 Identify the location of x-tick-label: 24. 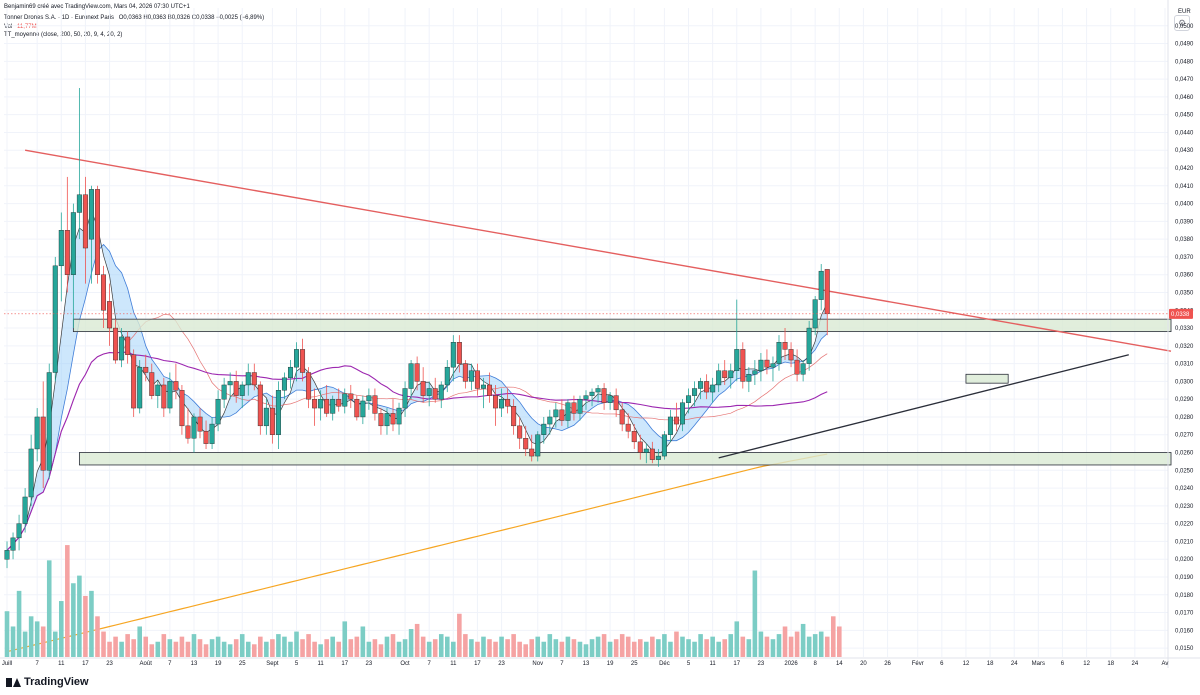
(1014, 664).